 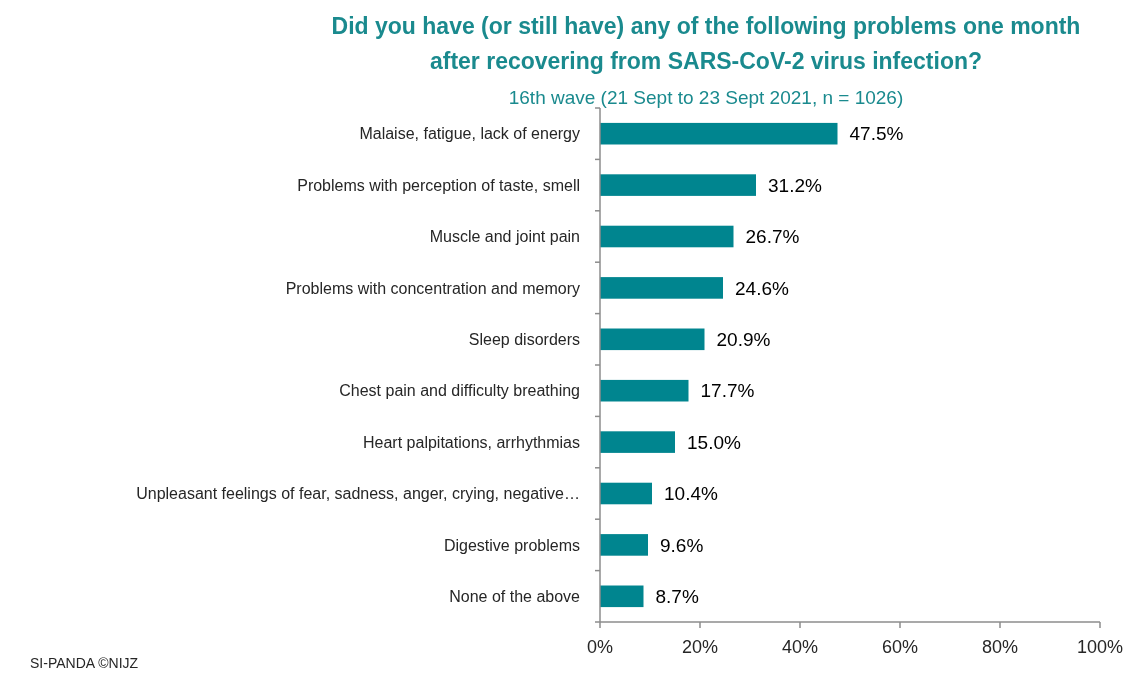 I want to click on x-tick-label: 0%, so click(x=600, y=647).